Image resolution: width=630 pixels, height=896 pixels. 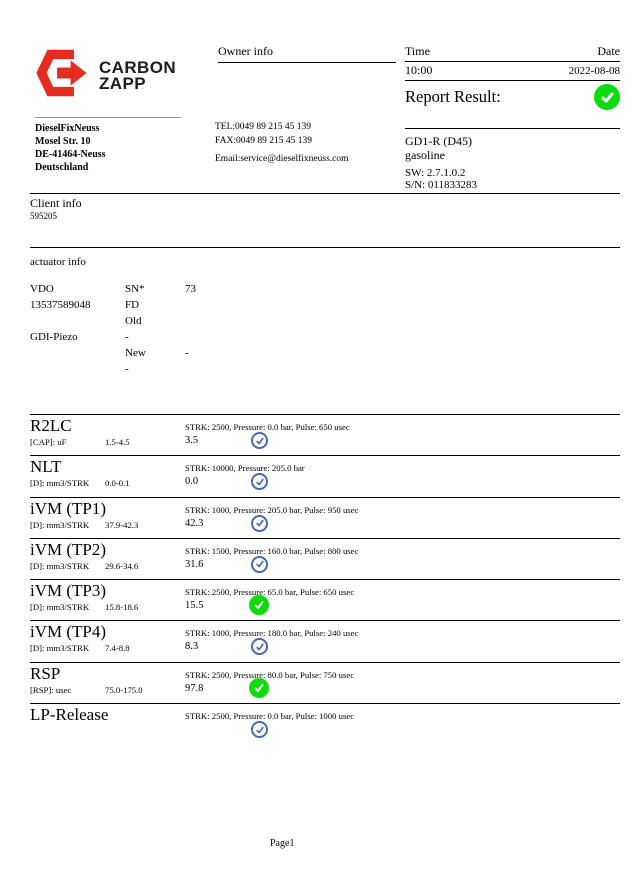 What do you see at coordinates (245, 468) in the screenshot?
I see `test-parameters: STRK: 10000, Pressure: 205.0 bar` at bounding box center [245, 468].